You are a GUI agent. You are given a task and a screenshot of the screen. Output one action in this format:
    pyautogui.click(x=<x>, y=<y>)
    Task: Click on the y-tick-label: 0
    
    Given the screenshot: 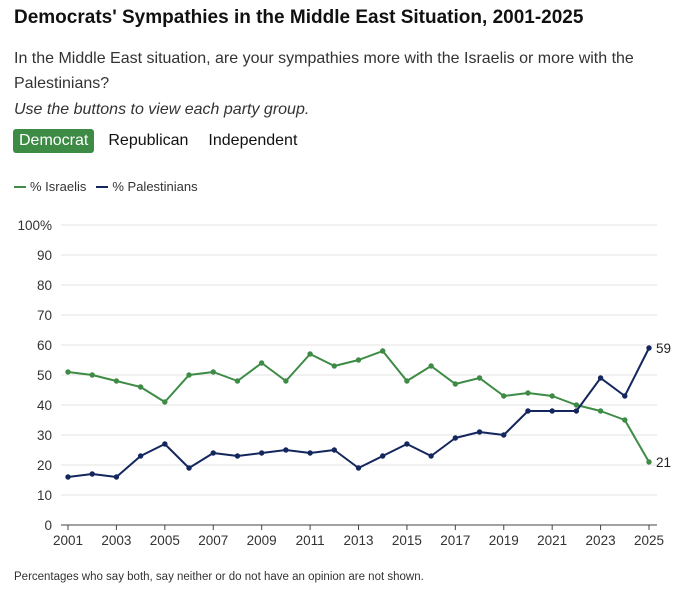 What is the action you would take?
    pyautogui.click(x=48, y=525)
    